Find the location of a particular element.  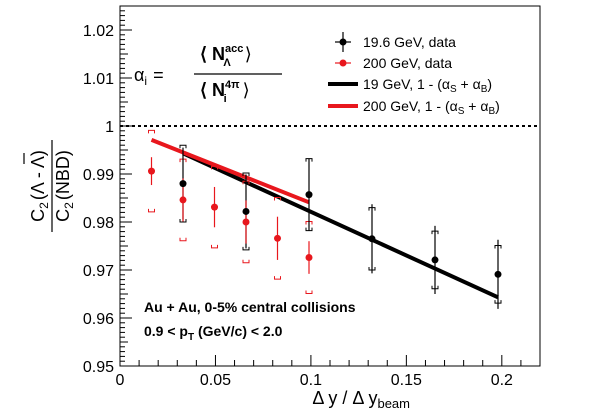

formula-den-open: ⟨ N is located at coordinates (212, 90).